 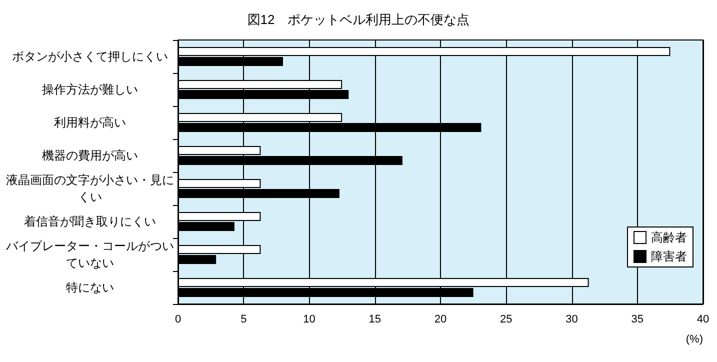 What do you see at coordinates (572, 320) in the screenshot?
I see `x-tick-label: 30` at bounding box center [572, 320].